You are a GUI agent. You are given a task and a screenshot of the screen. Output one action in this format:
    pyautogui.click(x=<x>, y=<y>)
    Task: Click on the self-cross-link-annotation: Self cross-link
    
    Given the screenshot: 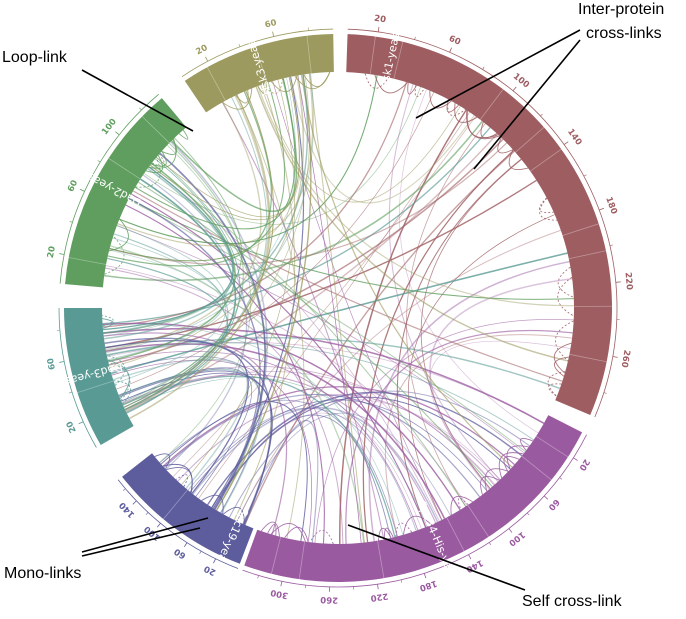 What is the action you would take?
    pyautogui.click(x=572, y=601)
    